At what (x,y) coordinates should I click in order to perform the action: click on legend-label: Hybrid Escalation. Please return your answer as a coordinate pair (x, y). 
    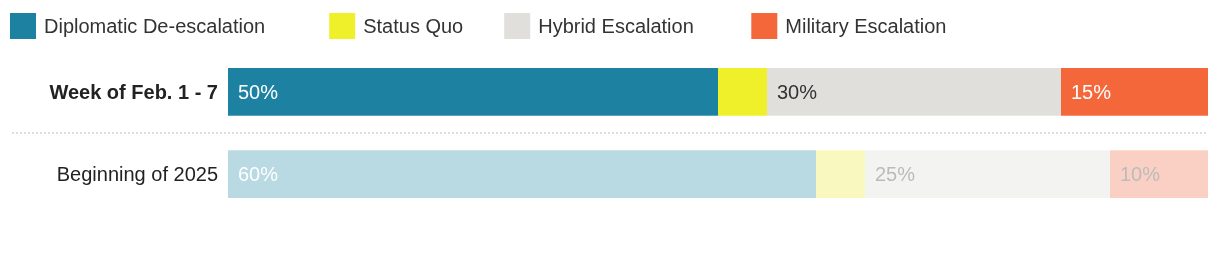
    Looking at the image, I should click on (616, 26).